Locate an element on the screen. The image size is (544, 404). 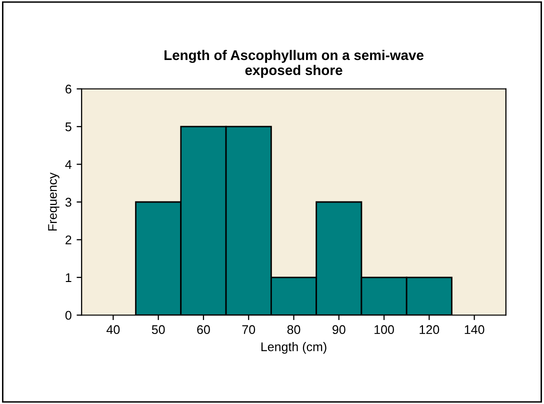
x-tick-label: 80 is located at coordinates (293, 329).